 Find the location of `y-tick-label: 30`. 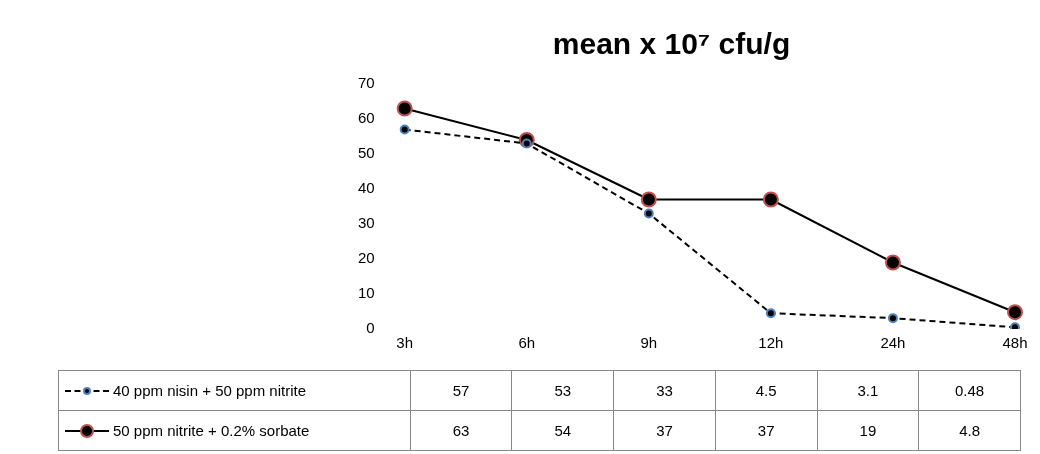

y-tick-label: 30 is located at coordinates (366, 223).